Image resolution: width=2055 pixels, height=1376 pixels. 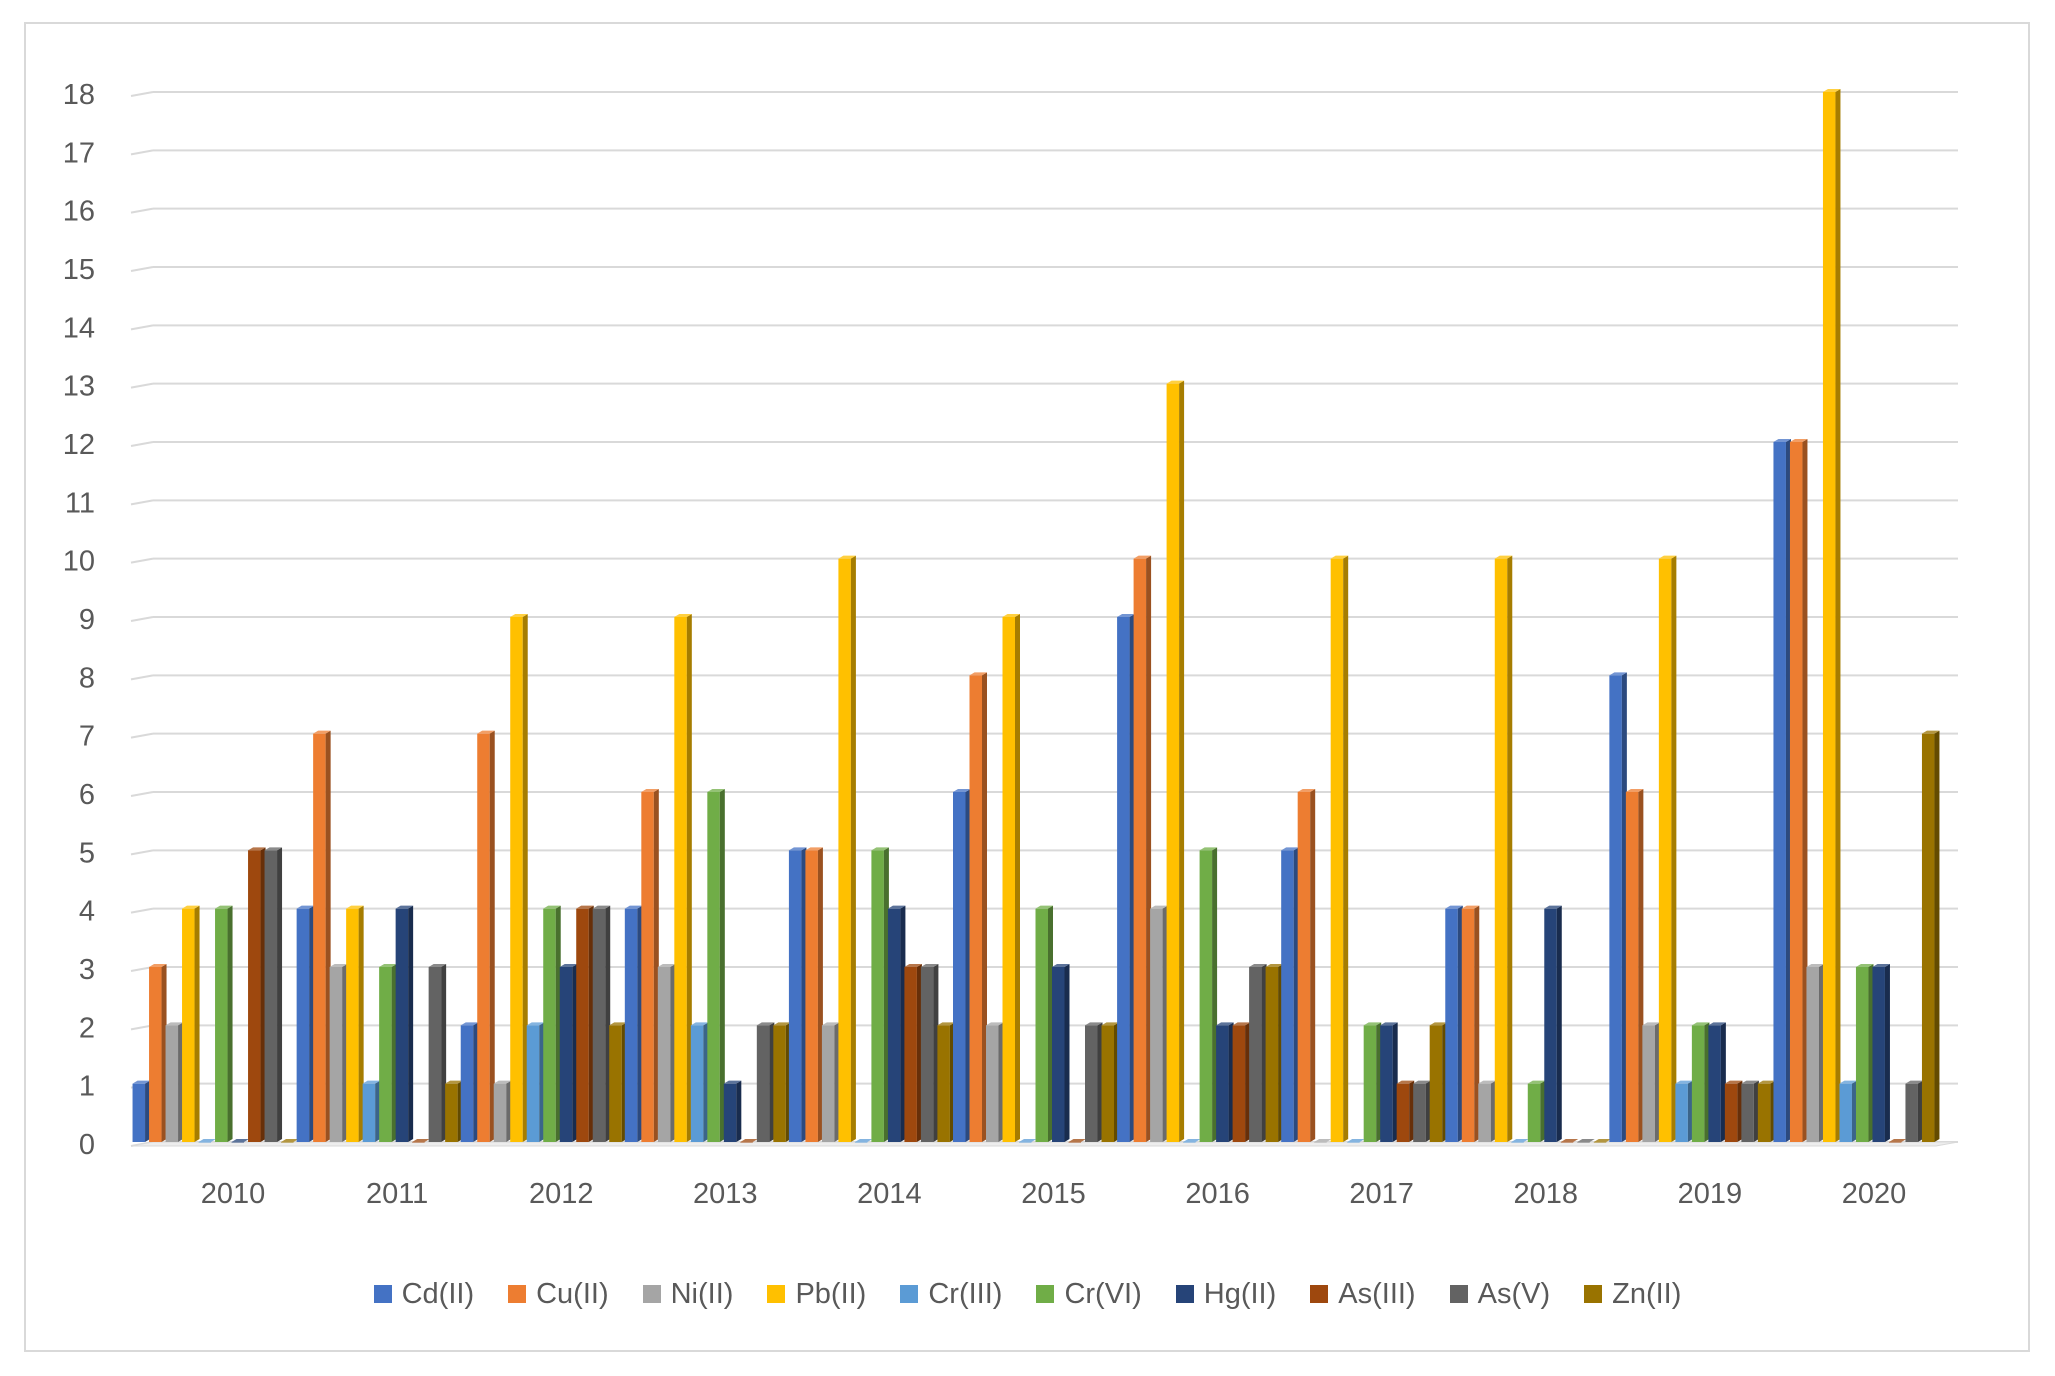 What do you see at coordinates (87, 737) in the screenshot?
I see `y-tick-label: 7` at bounding box center [87, 737].